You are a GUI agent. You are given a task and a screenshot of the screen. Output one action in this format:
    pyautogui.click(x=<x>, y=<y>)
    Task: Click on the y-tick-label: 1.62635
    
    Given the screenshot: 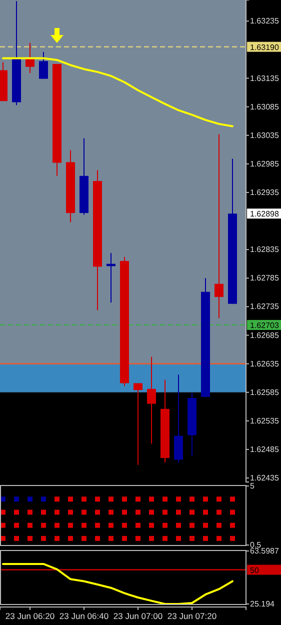 What is the action you would take?
    pyautogui.click(x=265, y=363)
    